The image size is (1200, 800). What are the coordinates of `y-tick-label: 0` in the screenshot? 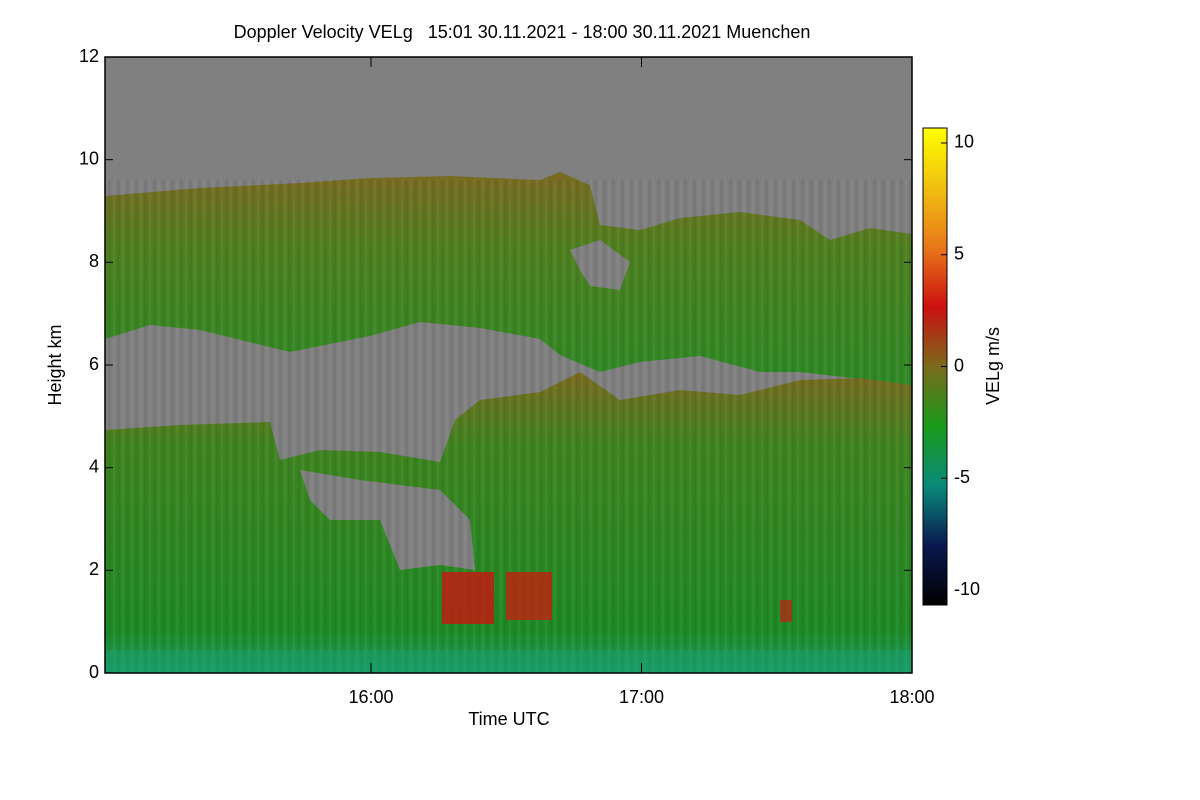 It's located at (94, 672).